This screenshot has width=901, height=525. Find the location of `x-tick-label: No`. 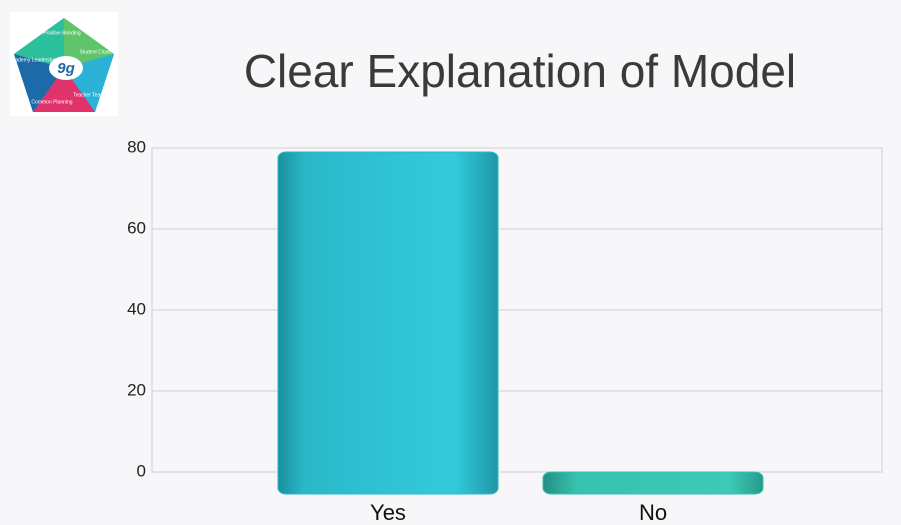

x-tick-label: No is located at coordinates (653, 512).